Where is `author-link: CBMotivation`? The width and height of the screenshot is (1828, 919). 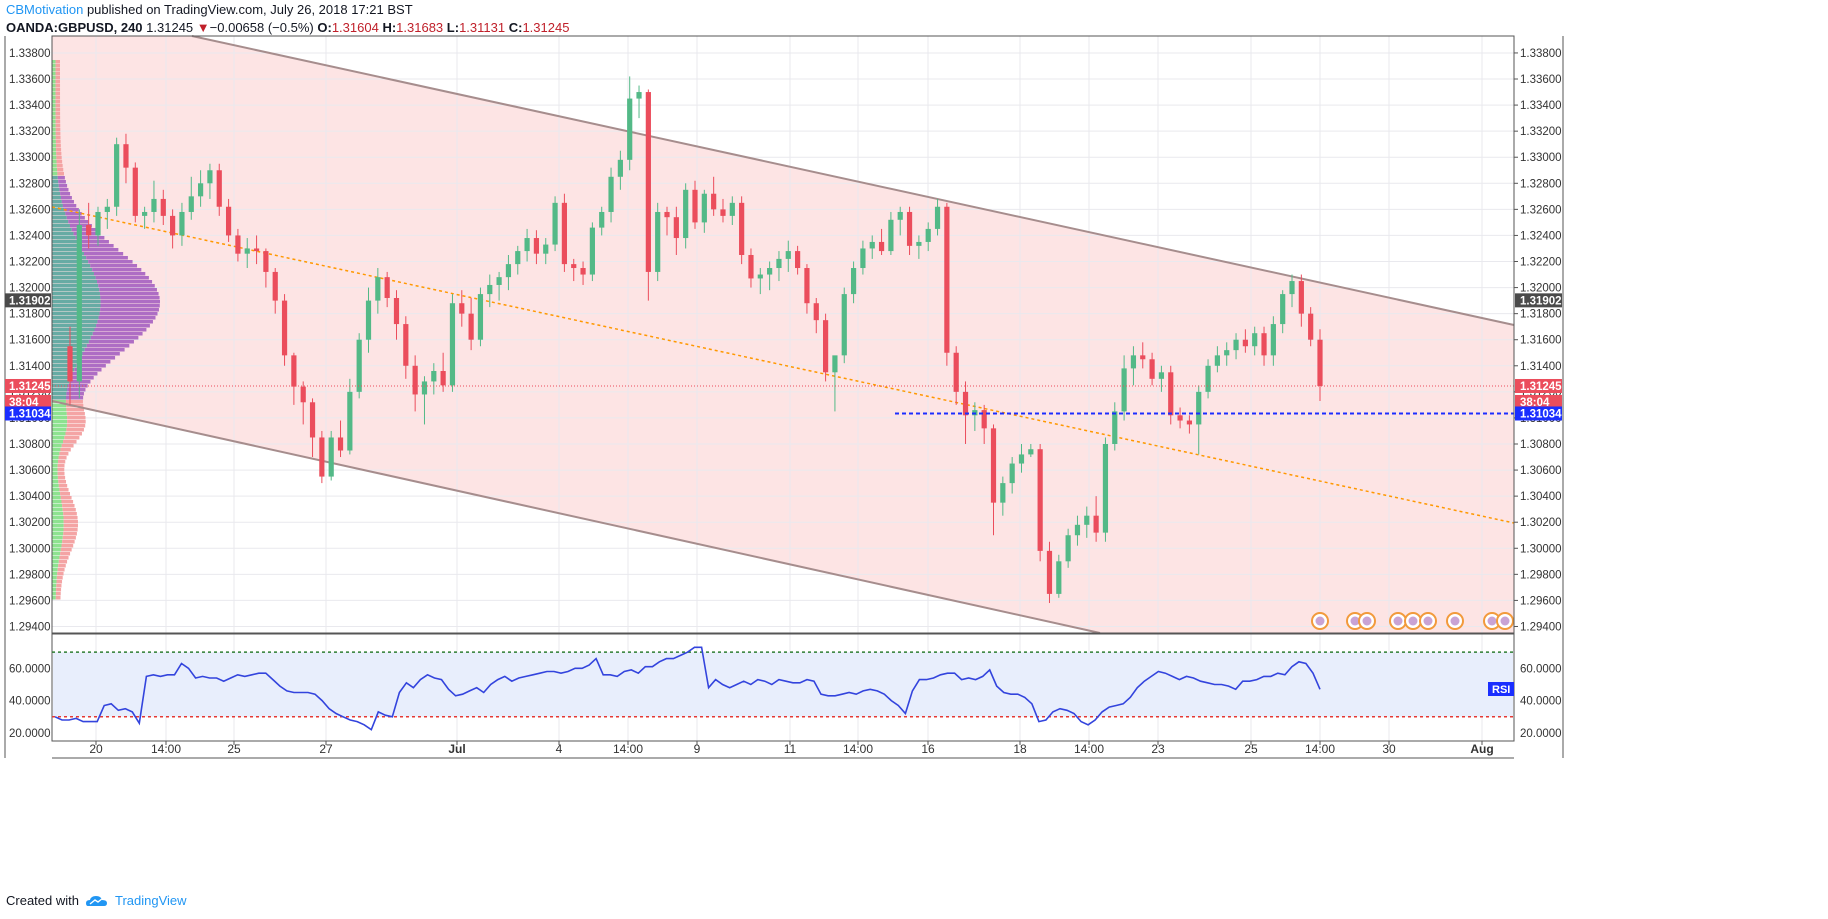
author-link: CBMotivation is located at coordinates (45, 9).